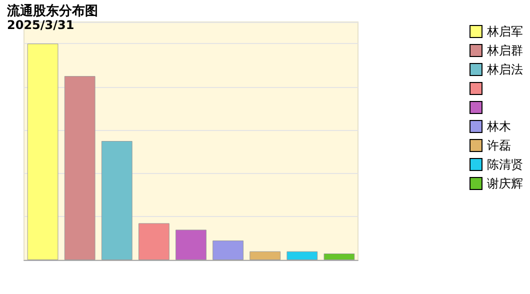 The image size is (530, 294). I want to click on legend-label: 陈清贤, so click(505, 165).